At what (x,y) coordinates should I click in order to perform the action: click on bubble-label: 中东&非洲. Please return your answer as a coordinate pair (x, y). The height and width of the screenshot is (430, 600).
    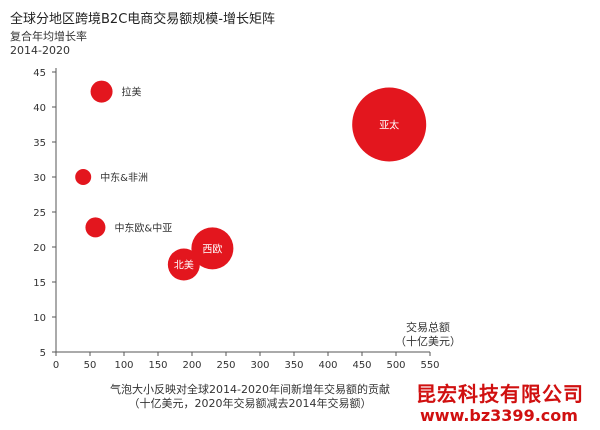
    Looking at the image, I should click on (124, 177).